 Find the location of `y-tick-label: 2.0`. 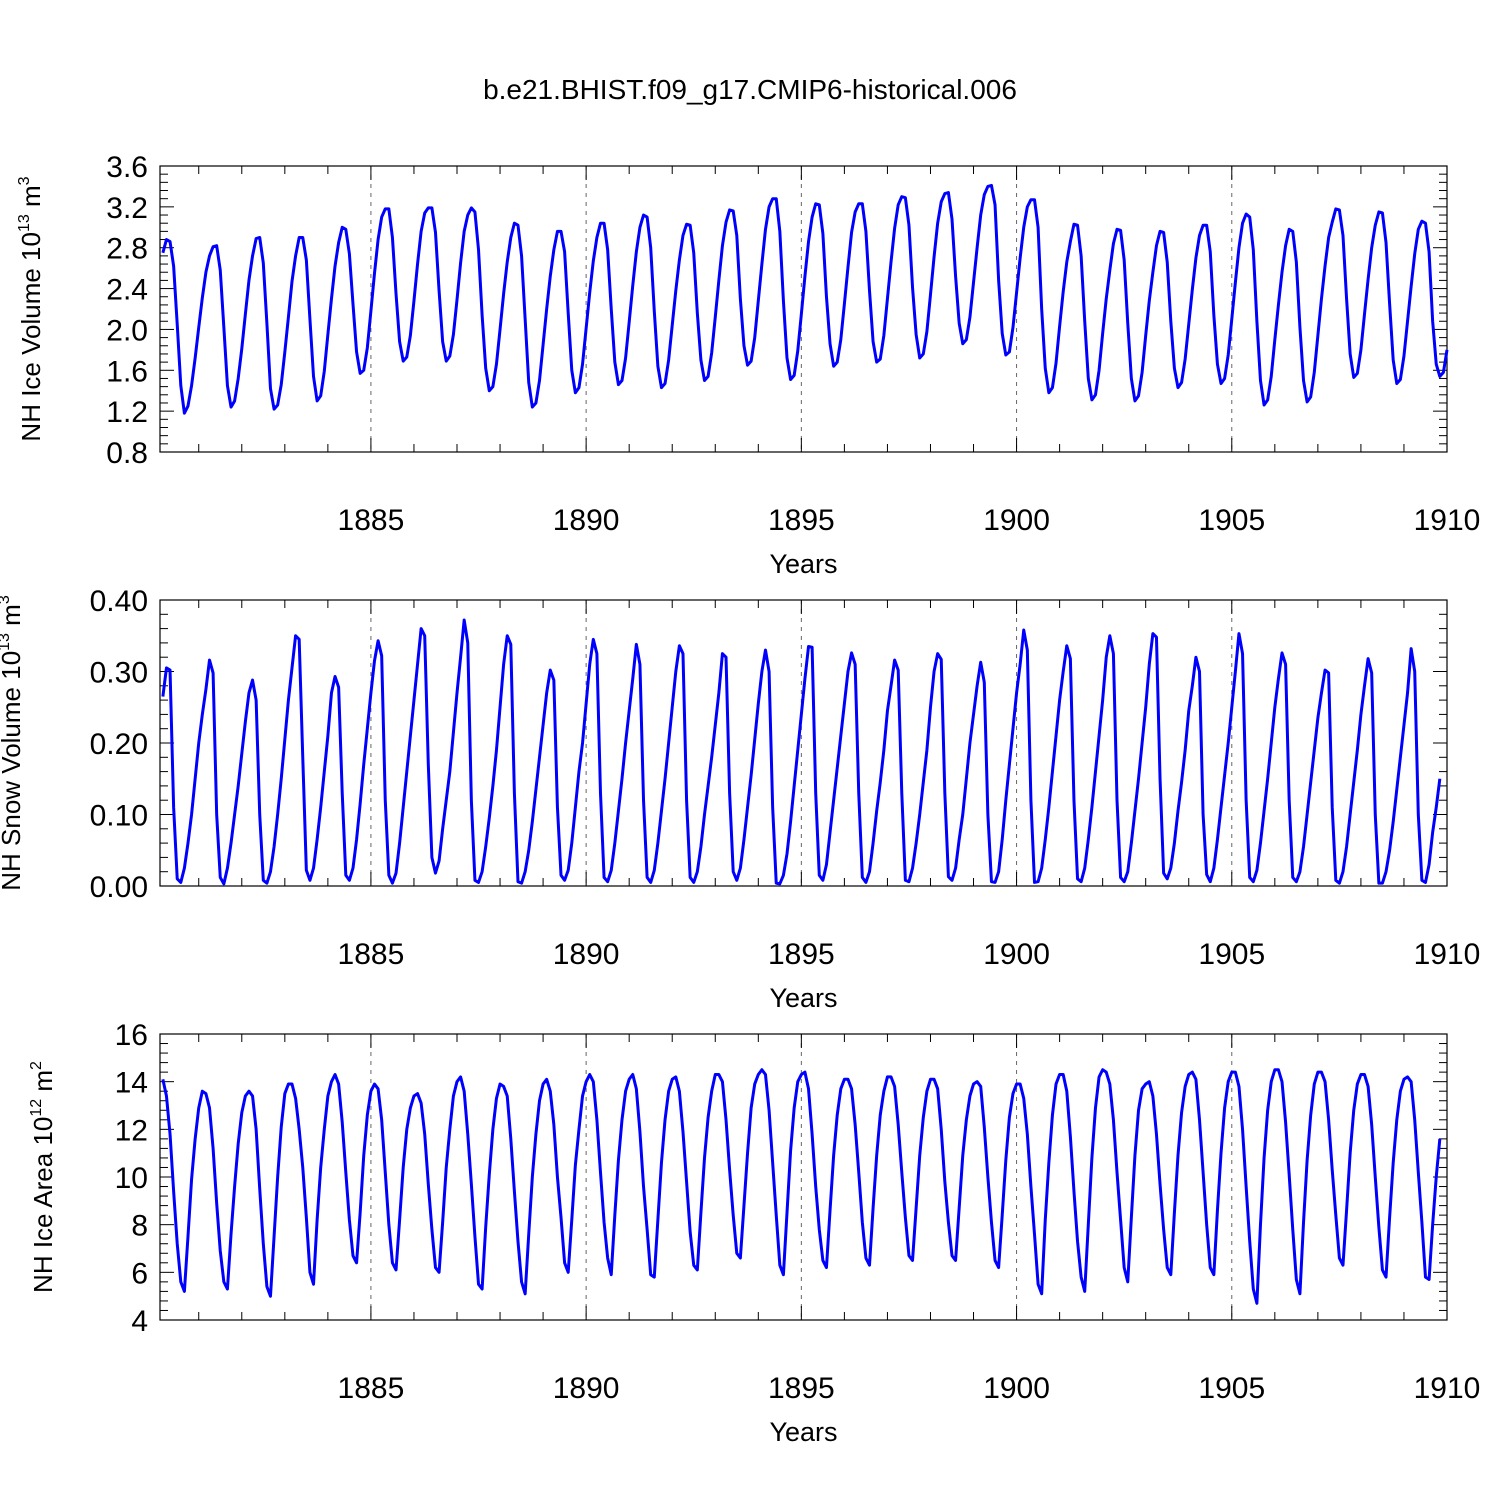

y-tick-label: 2.0 is located at coordinates (127, 330).